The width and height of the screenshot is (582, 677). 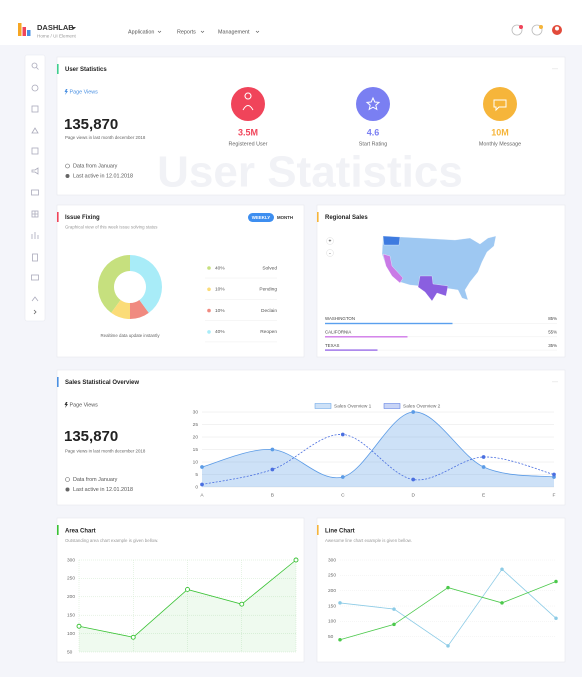 What do you see at coordinates (141, 32) in the screenshot?
I see `nav-item: Application` at bounding box center [141, 32].